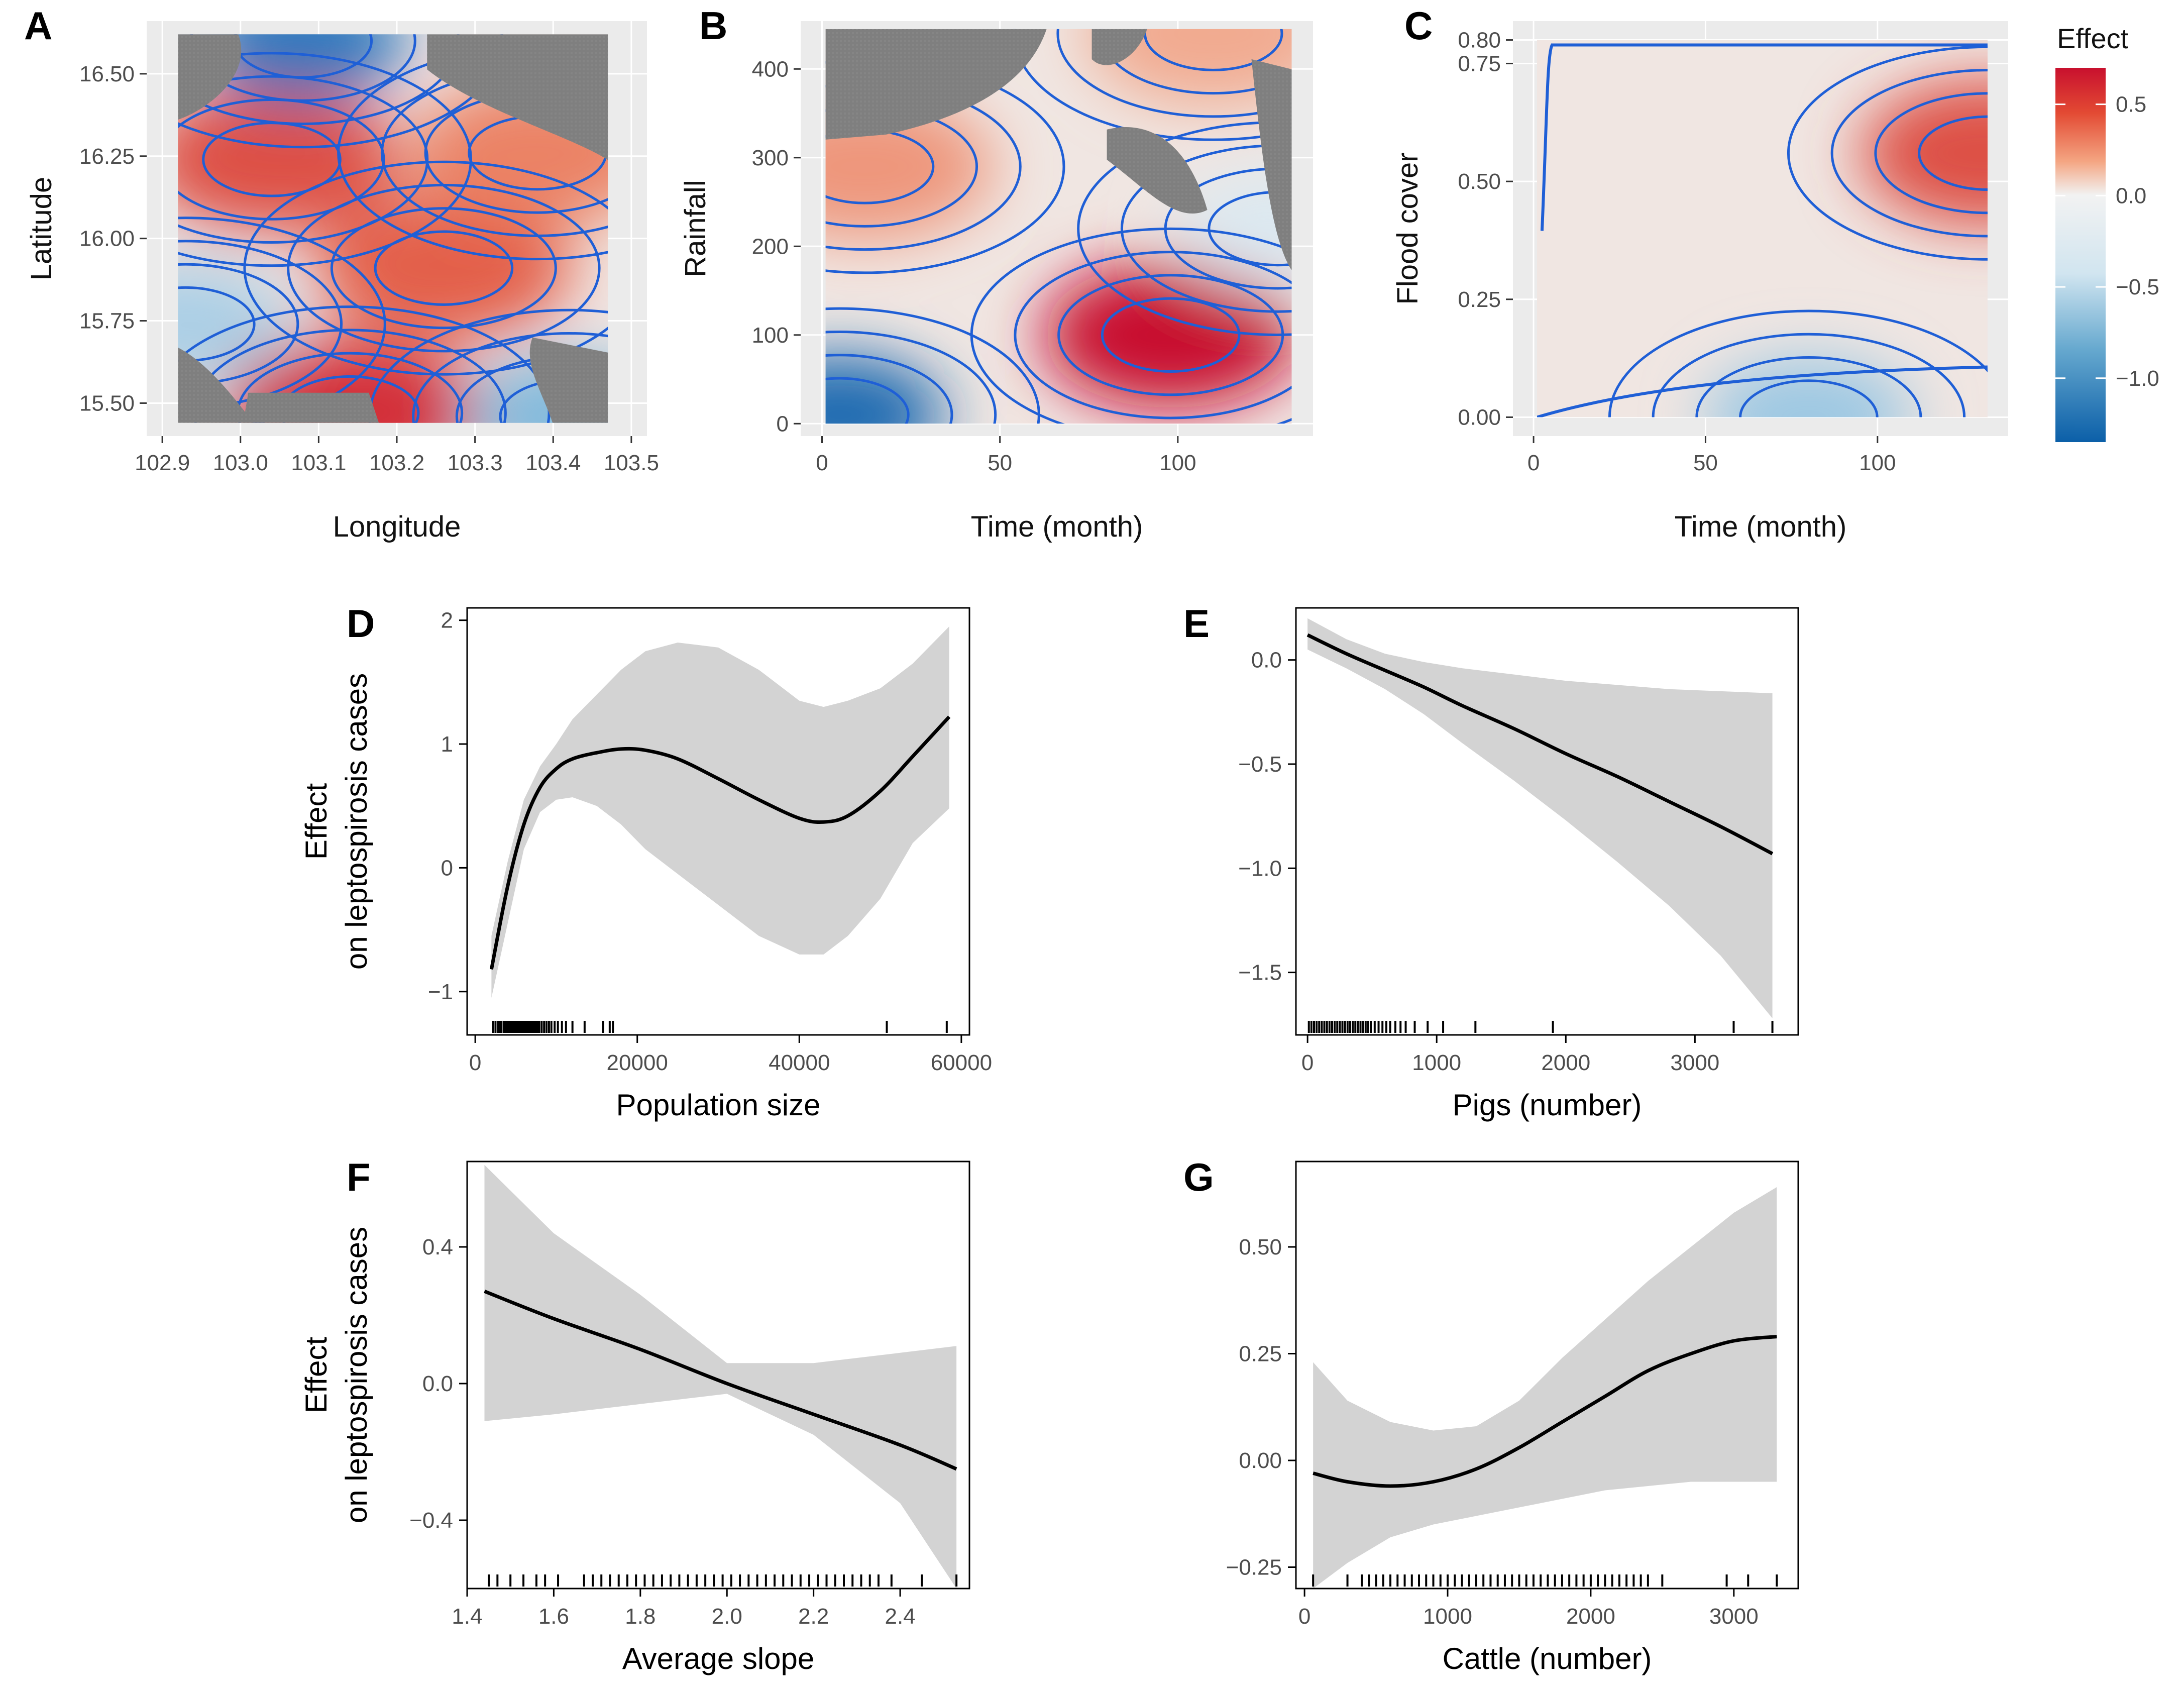 The width and height of the screenshot is (2184, 1687). Describe the element at coordinates (1418, 26) in the screenshot. I see `panel-letter: C` at that location.